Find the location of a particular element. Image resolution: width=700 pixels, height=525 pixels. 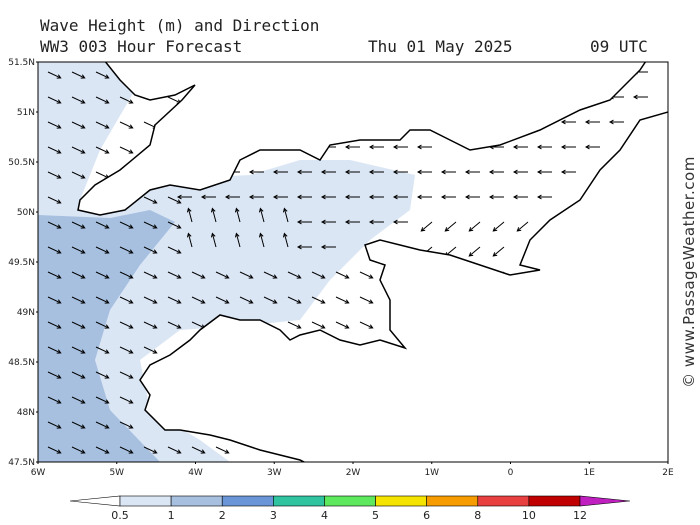

lat-label: 49N is located at coordinates (26, 313).